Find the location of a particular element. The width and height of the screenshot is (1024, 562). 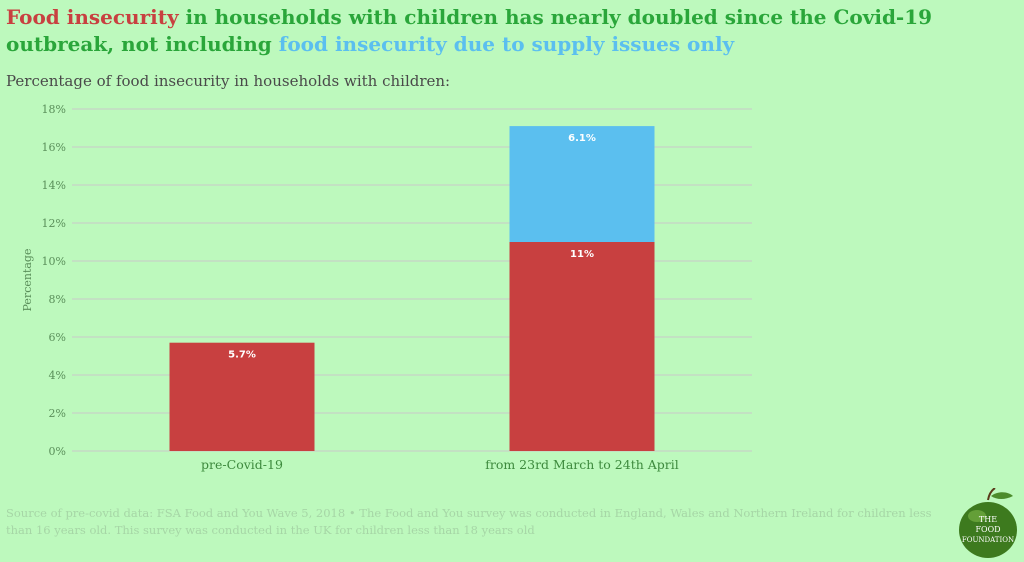

apple-shine is located at coordinates (977, 516).